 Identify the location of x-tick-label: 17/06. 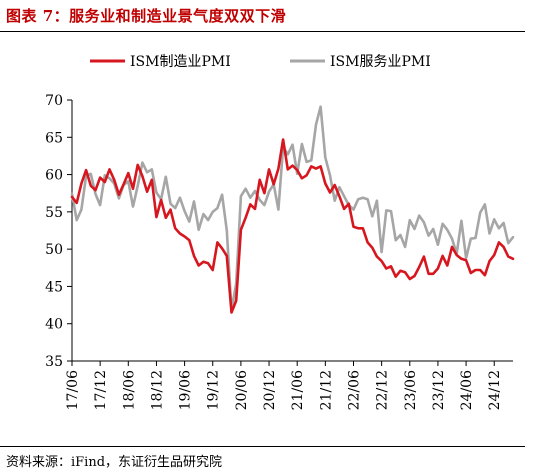
(73, 390).